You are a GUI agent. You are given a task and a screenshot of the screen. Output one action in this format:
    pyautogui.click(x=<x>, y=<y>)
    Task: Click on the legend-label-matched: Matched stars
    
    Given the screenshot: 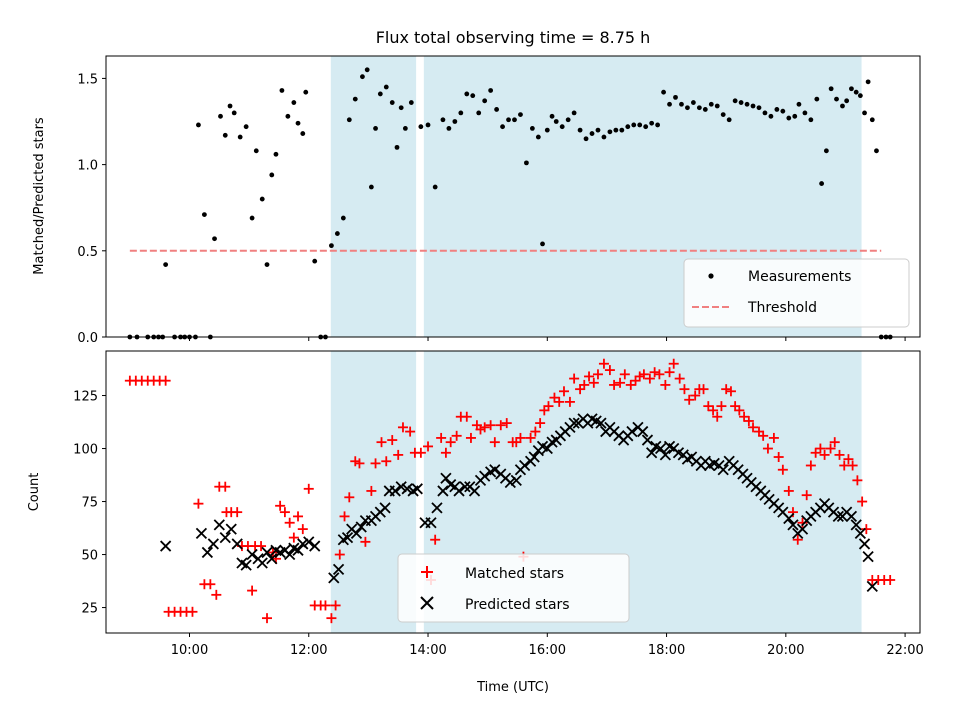 What is the action you would take?
    pyautogui.click(x=514, y=574)
    